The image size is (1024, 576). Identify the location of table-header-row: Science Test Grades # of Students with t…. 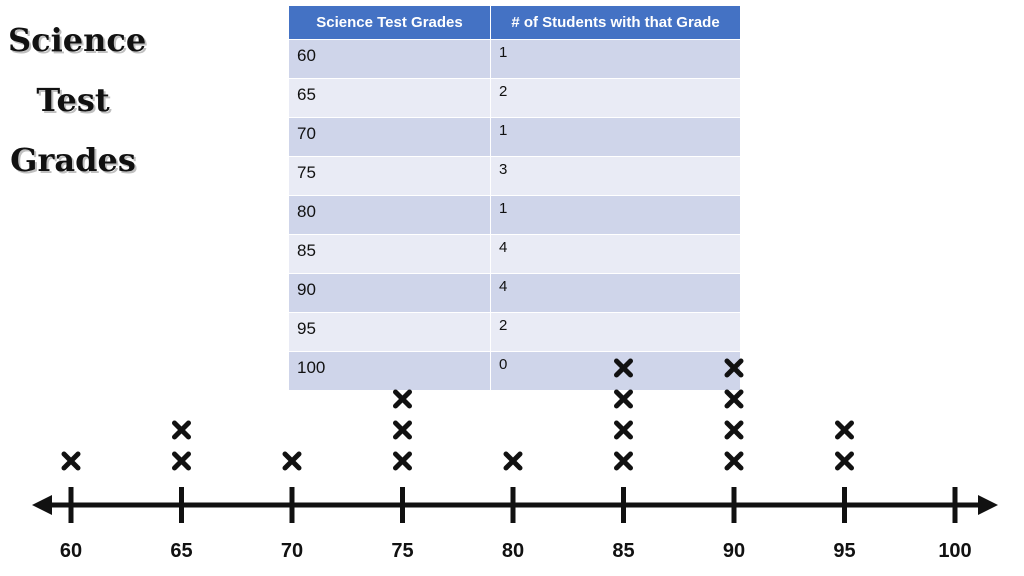
(514, 22).